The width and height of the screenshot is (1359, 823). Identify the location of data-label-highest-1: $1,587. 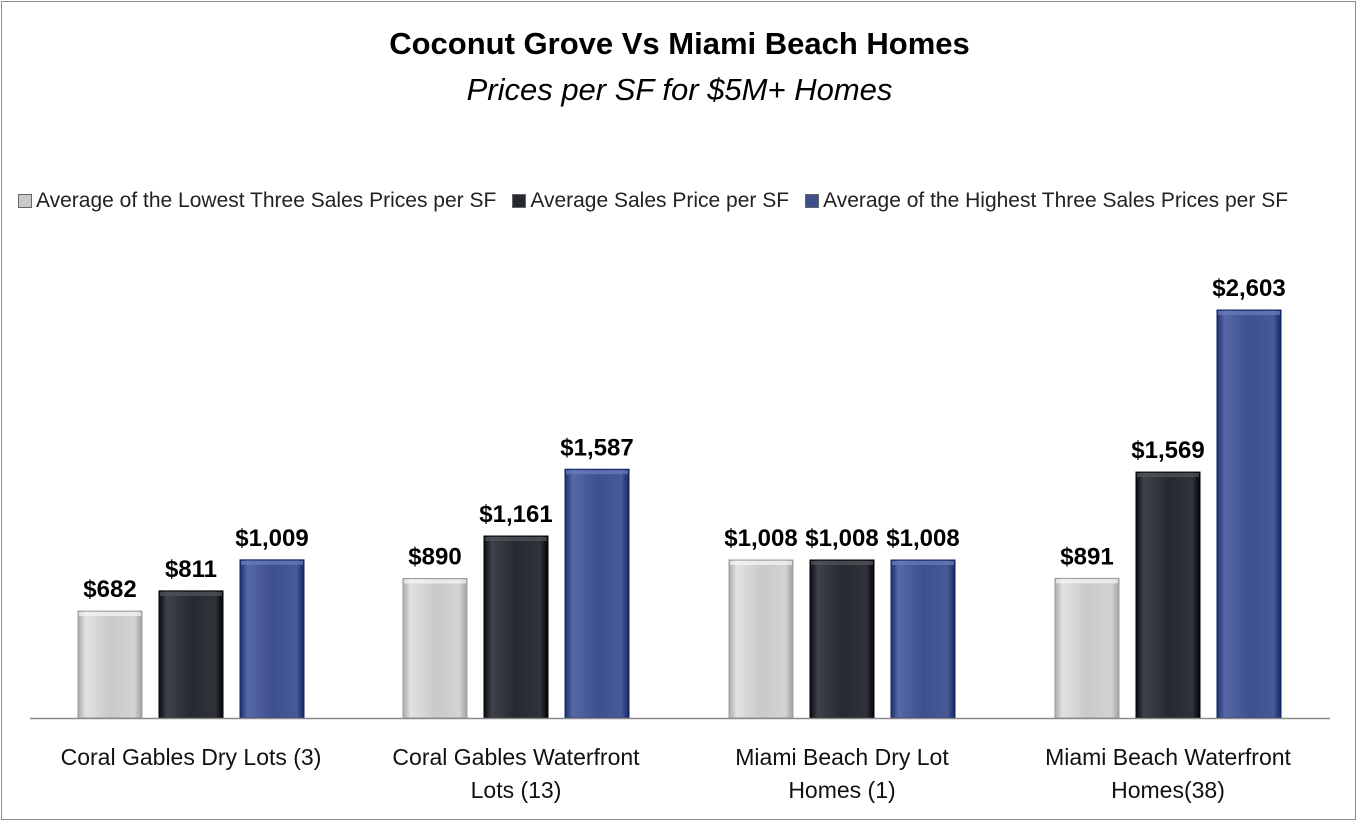
(596, 447).